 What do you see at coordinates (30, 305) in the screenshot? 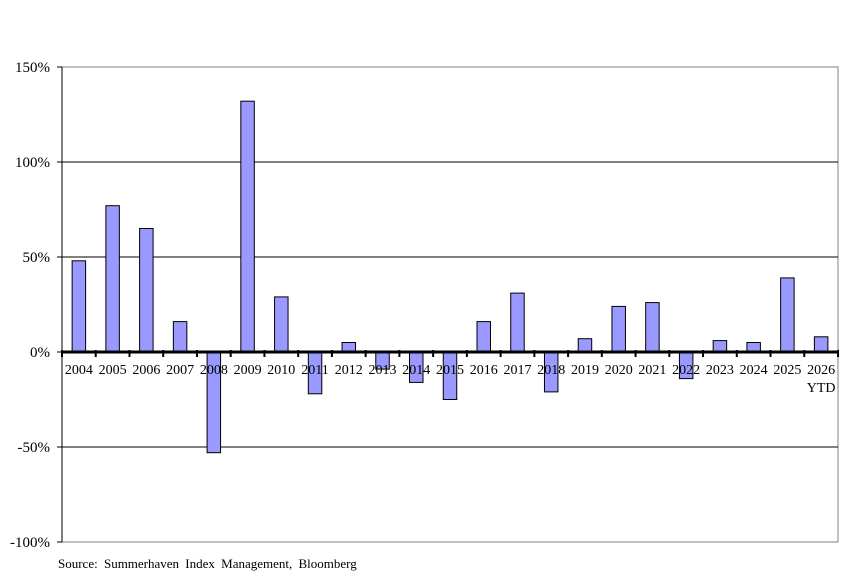
I see `y-tick-labels: 150% 100% 50% 0% -50% -100%` at bounding box center [30, 305].